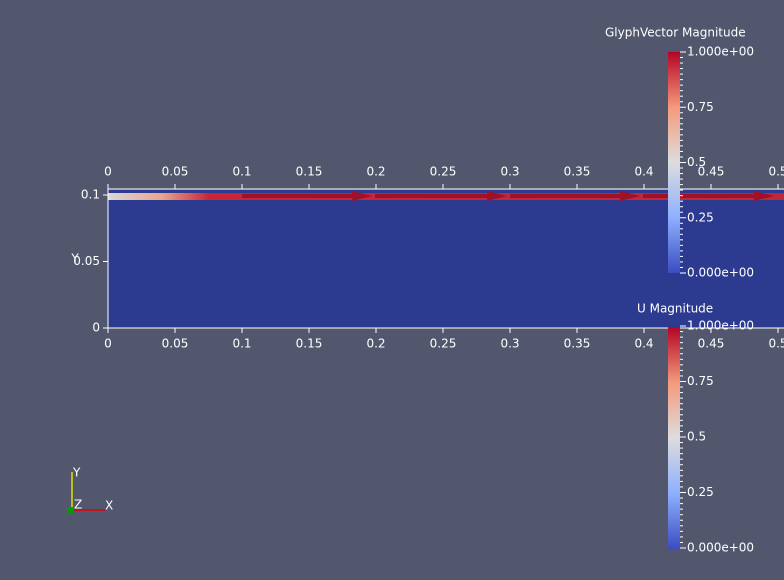 The image size is (784, 580). Describe the element at coordinates (643, 172) in the screenshot. I see `top-x-tick-label: 0.4` at that location.